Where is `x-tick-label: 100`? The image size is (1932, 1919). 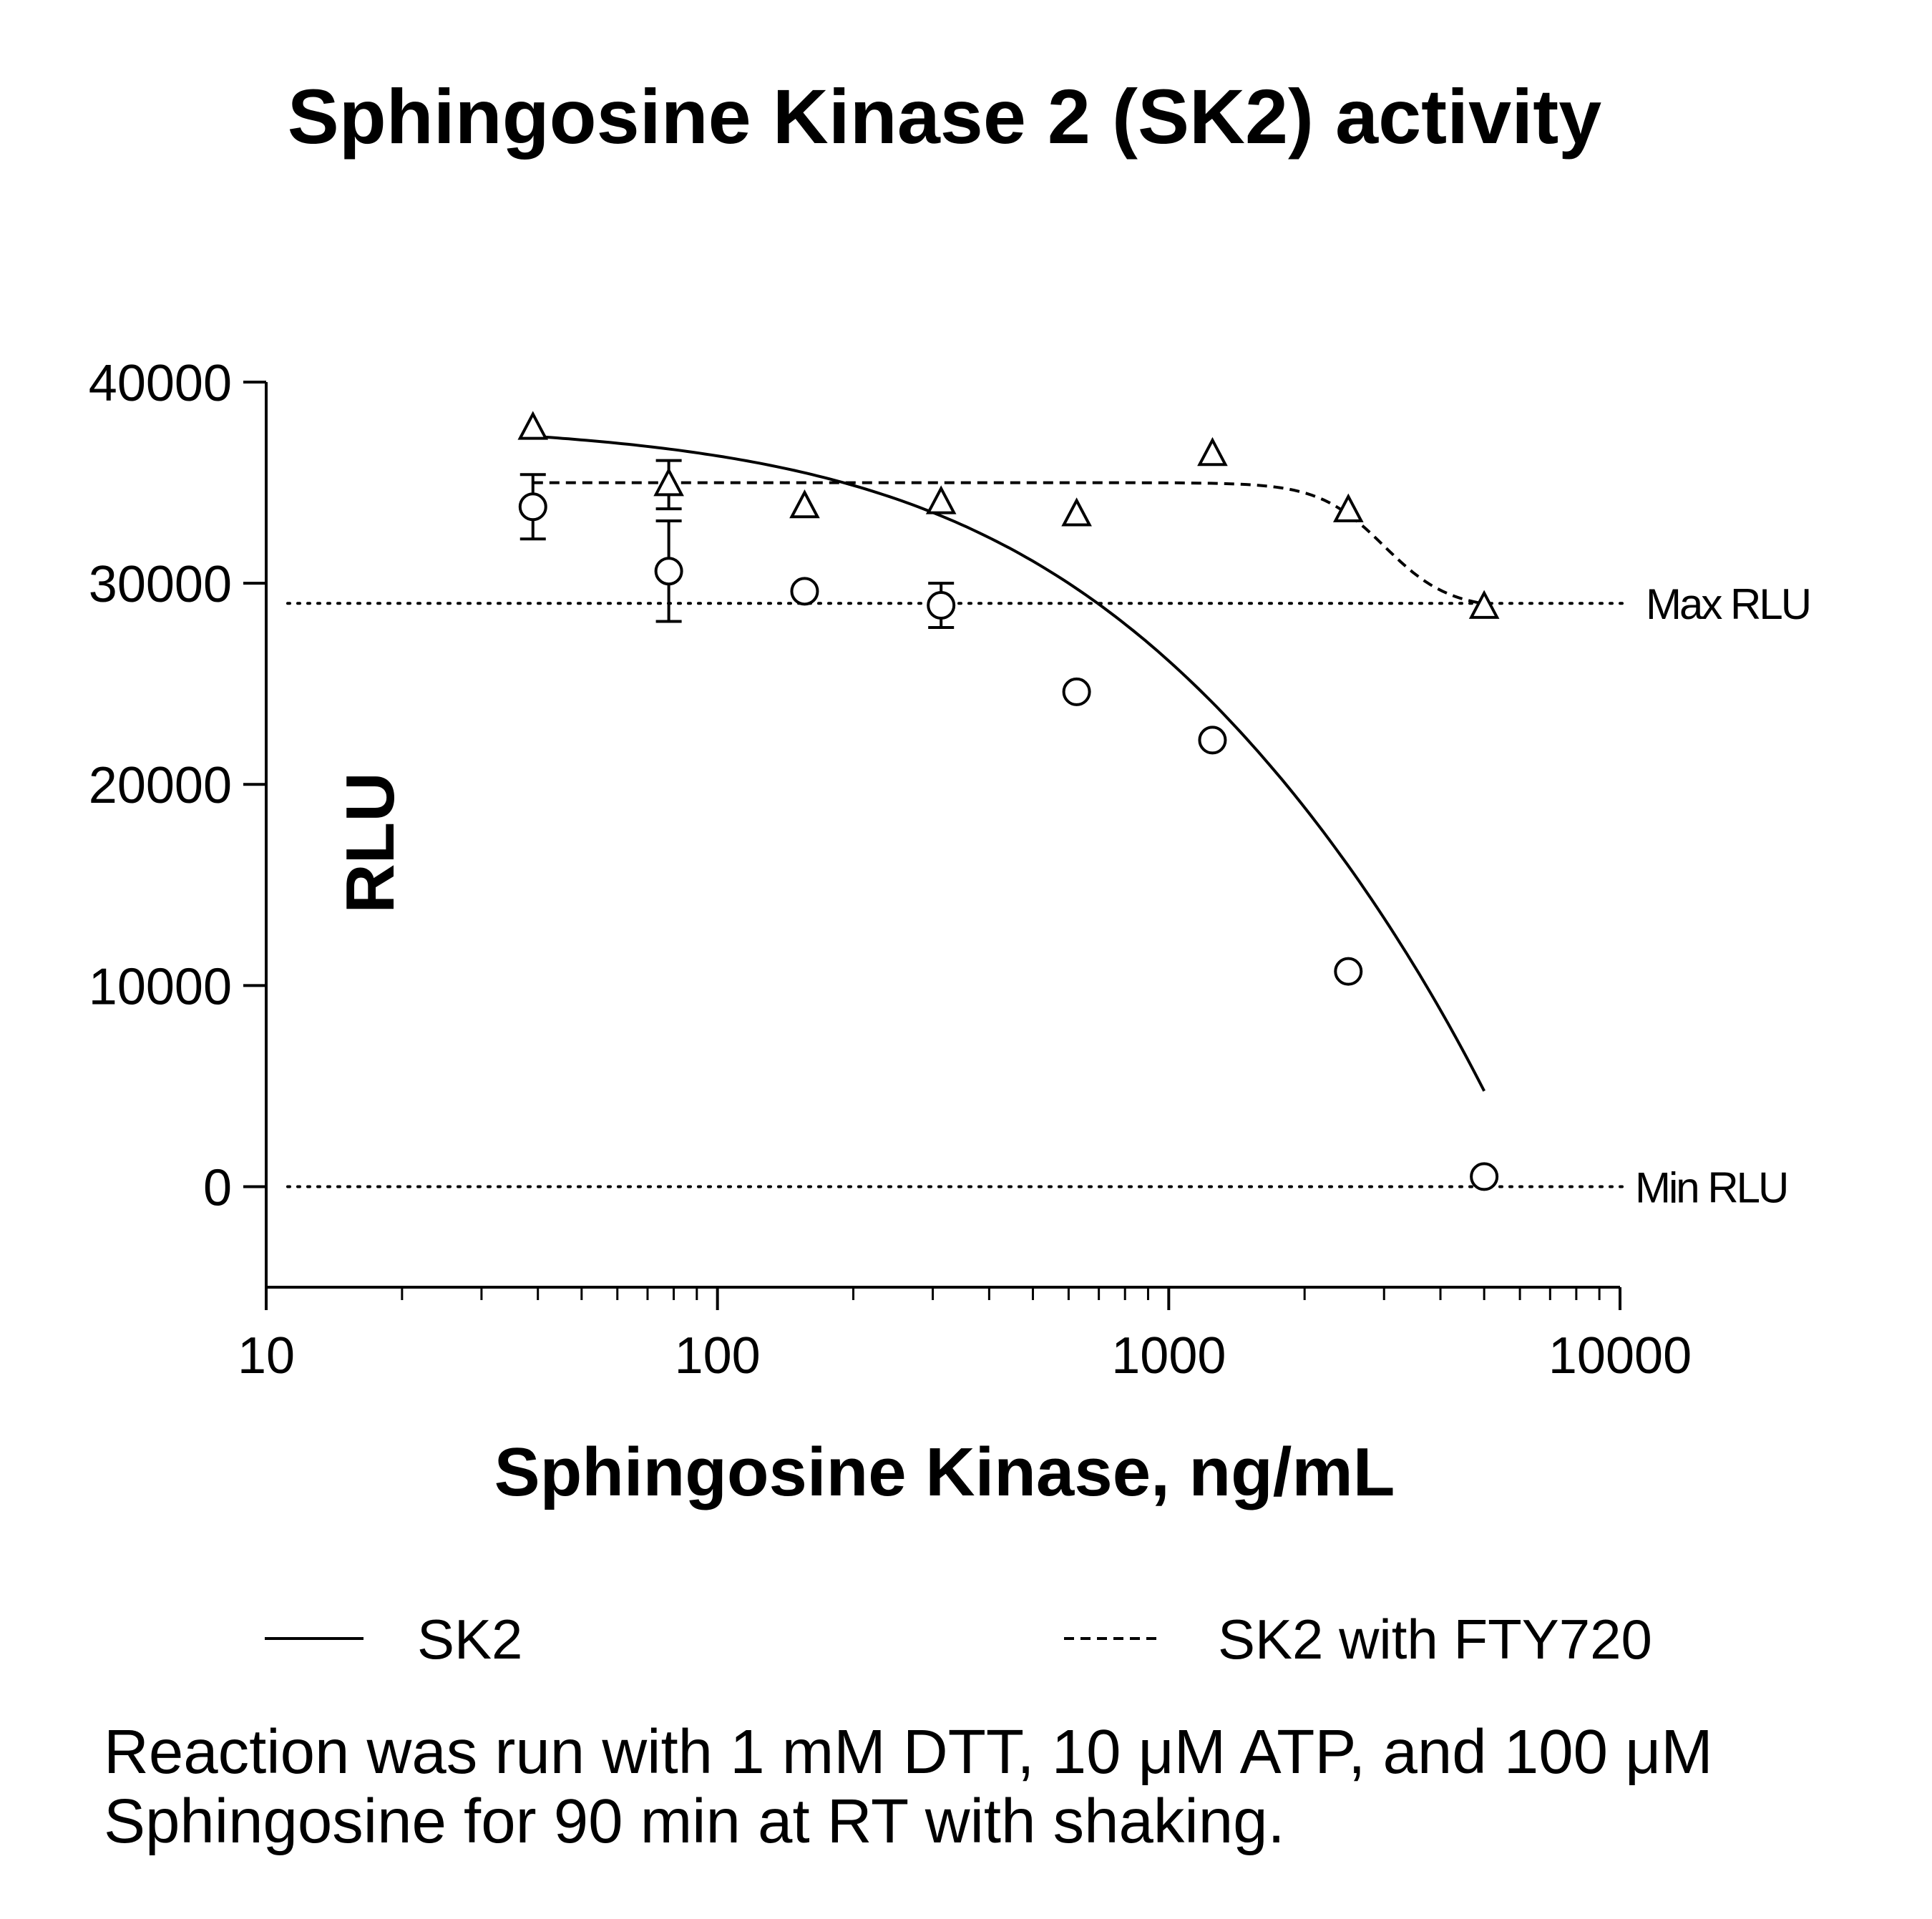 x-tick-label: 100 is located at coordinates (718, 1356).